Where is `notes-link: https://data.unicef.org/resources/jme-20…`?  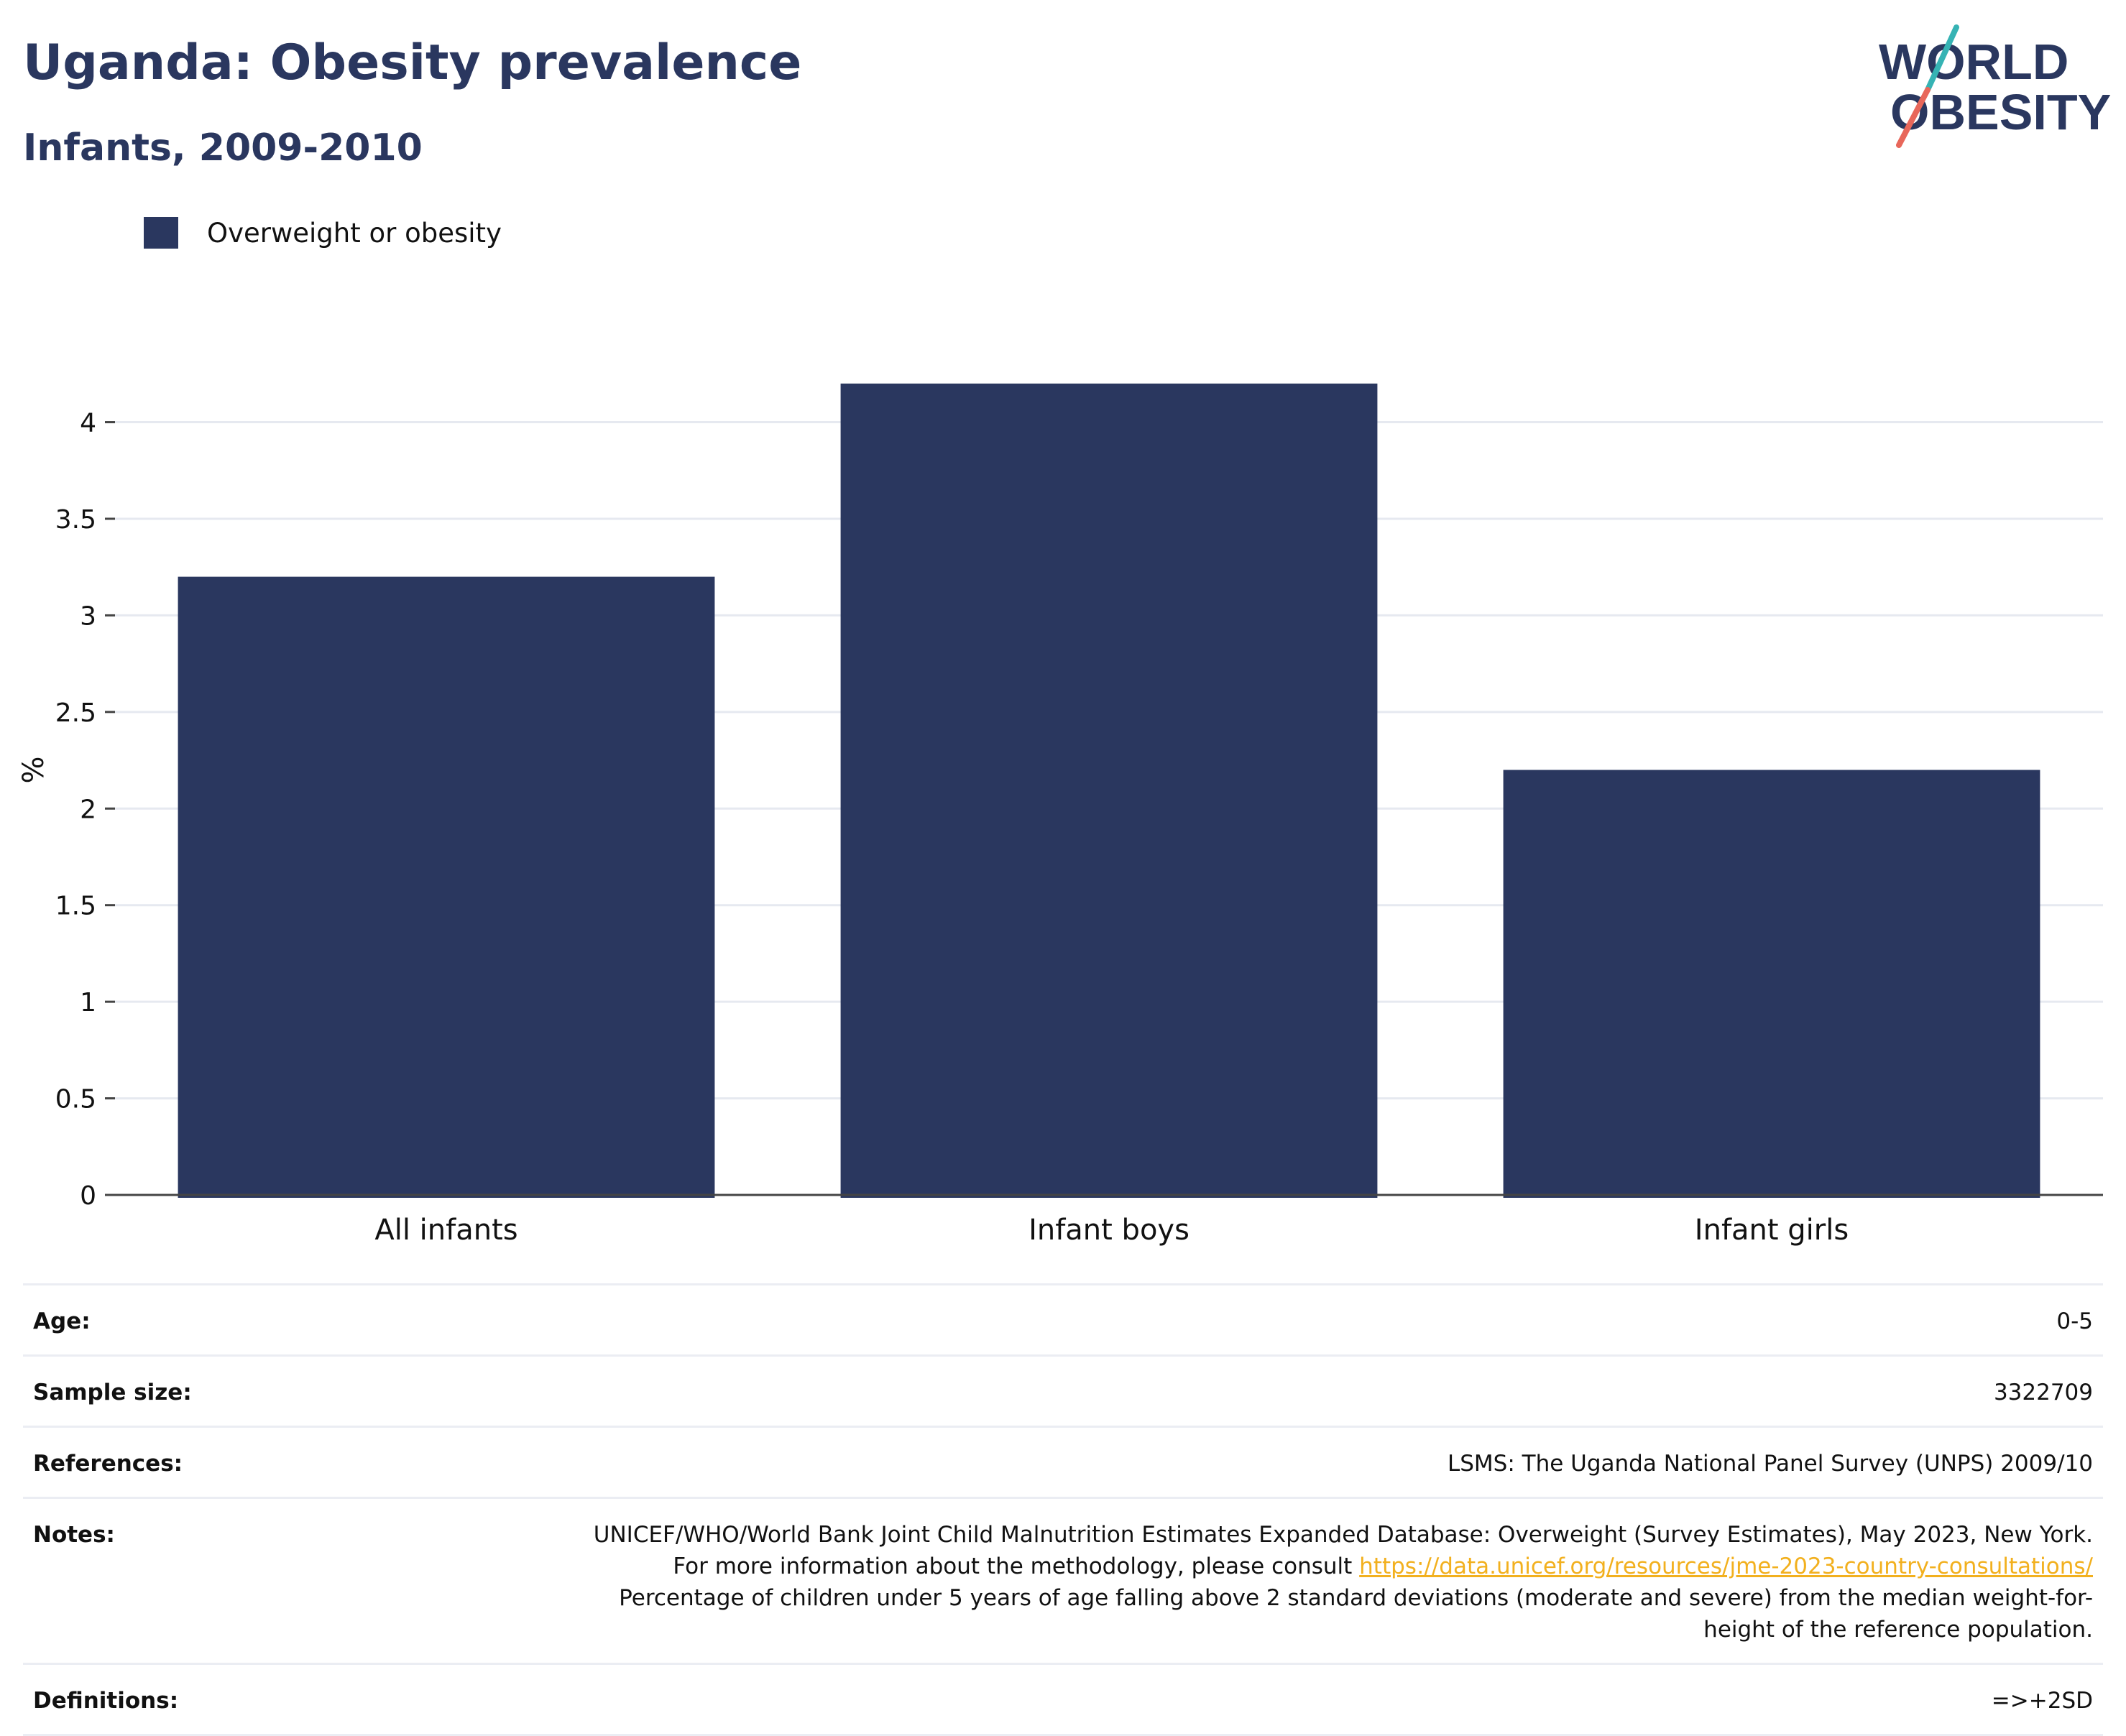
notes-link: https://data.unicef.org/resources/jme-20… is located at coordinates (1726, 1566).